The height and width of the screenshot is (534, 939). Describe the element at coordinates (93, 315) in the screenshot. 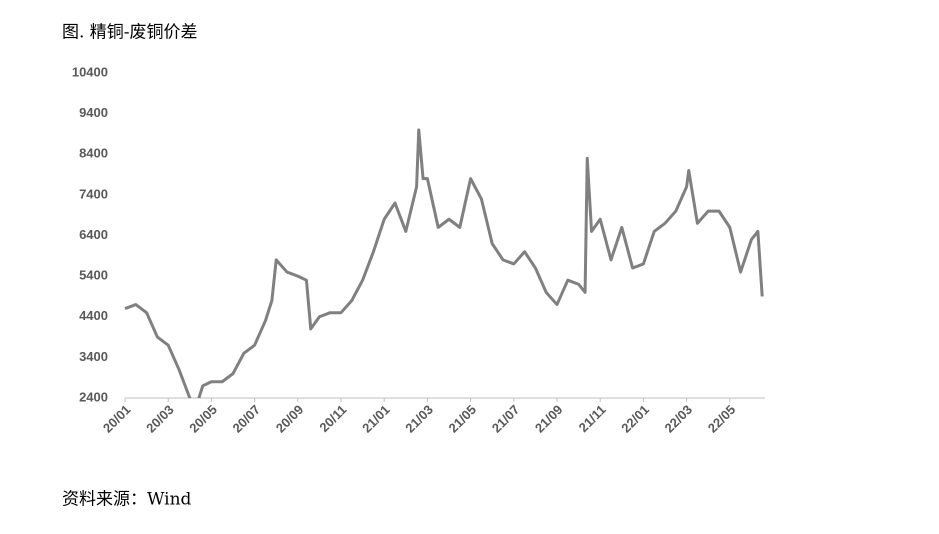

I see `y-tick-label: 4400` at that location.